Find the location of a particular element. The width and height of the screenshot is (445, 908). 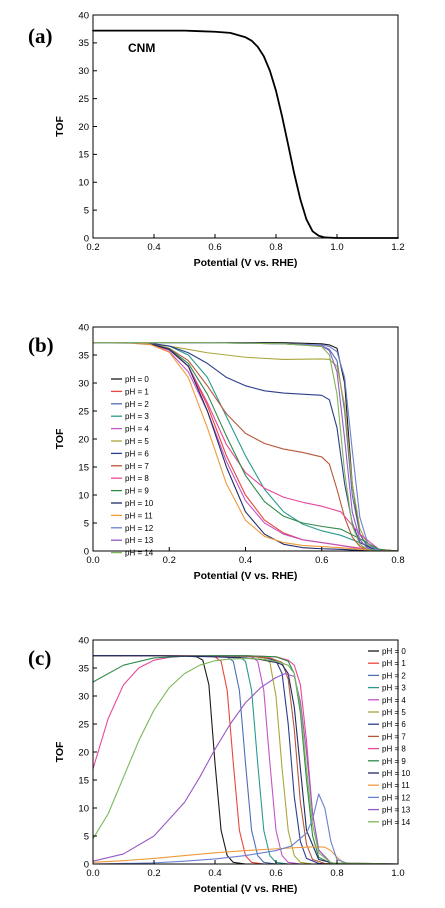

legend-entry-9: pH = 9 is located at coordinates (394, 761).